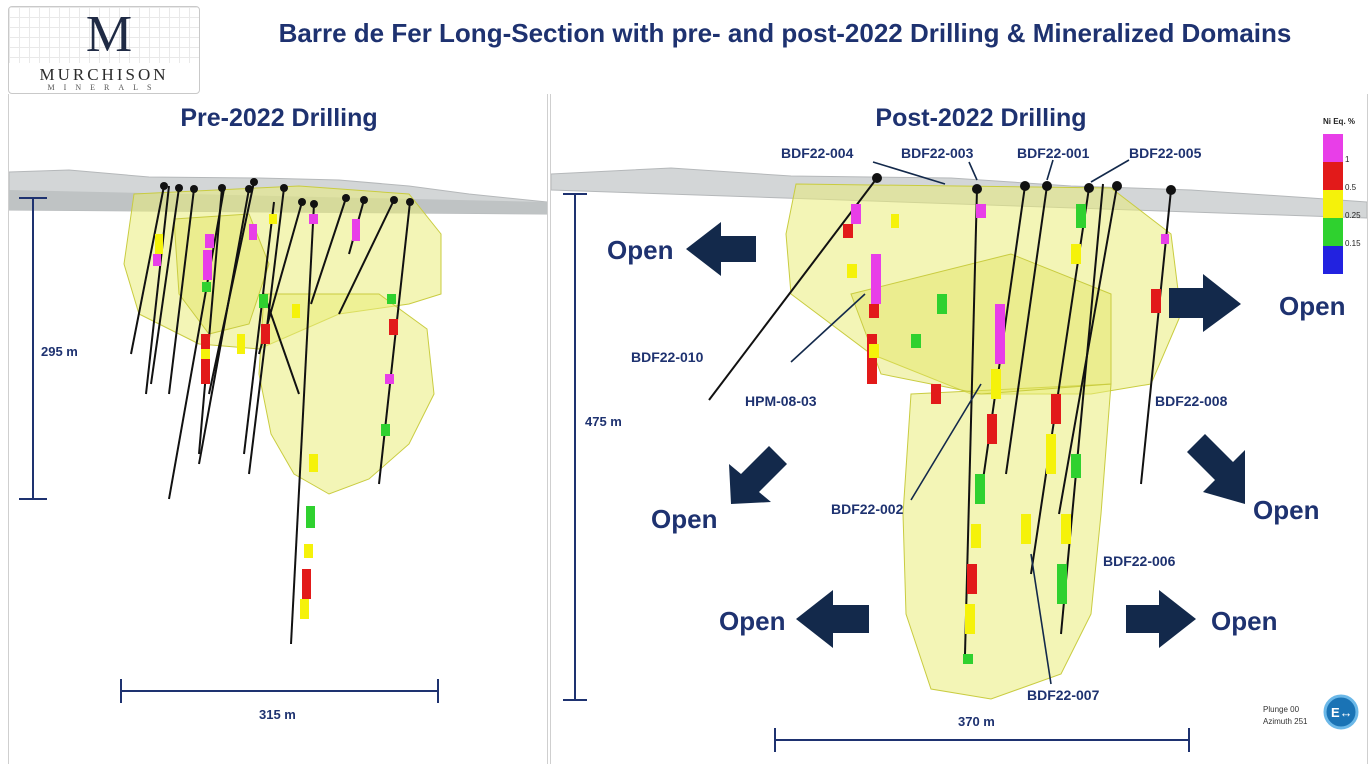 This screenshot has width=1369, height=764. Describe the element at coordinates (1286, 510) in the screenshot. I see `open-label-down-right: Open` at that location.